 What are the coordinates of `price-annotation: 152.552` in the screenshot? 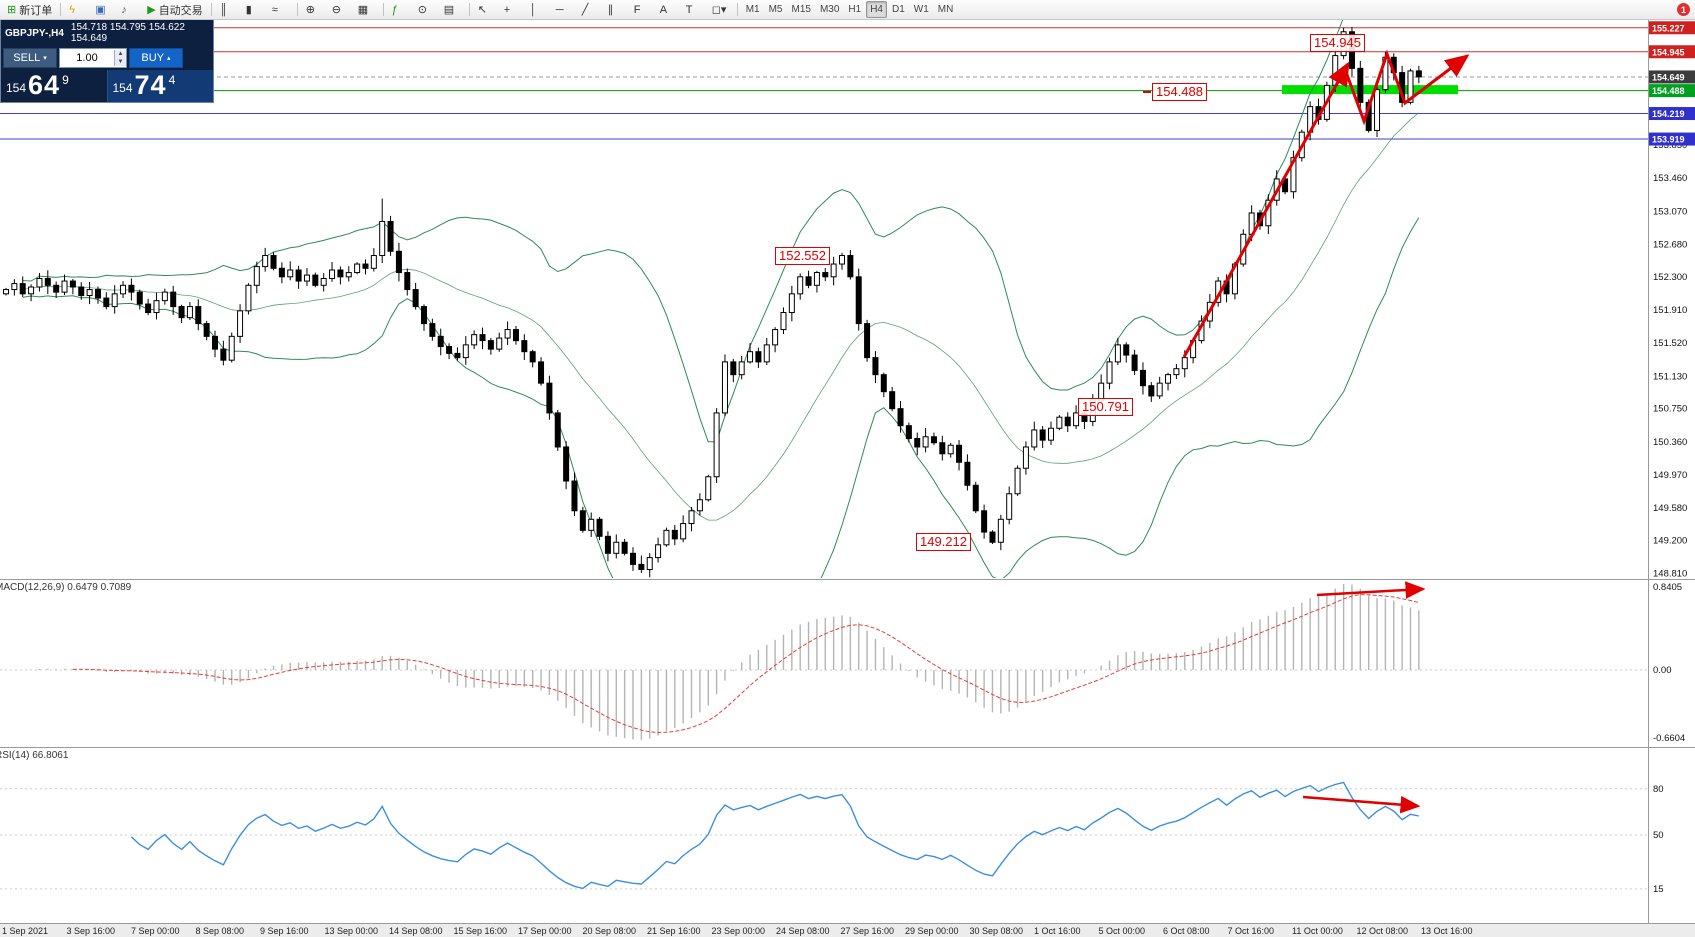 It's located at (802, 256).